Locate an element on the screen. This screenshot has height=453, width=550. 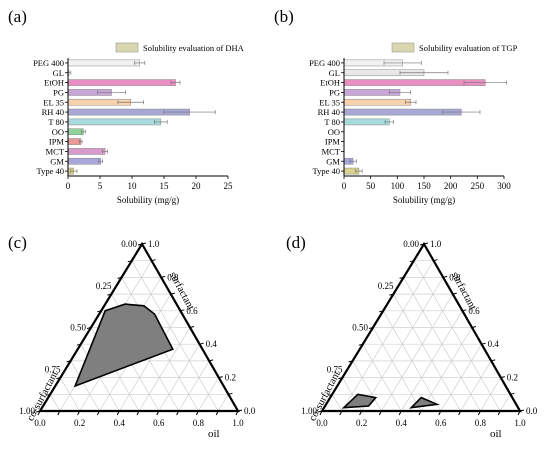
co-surfactant-axis-label: co-surfactant is located at coordinates (324, 396).